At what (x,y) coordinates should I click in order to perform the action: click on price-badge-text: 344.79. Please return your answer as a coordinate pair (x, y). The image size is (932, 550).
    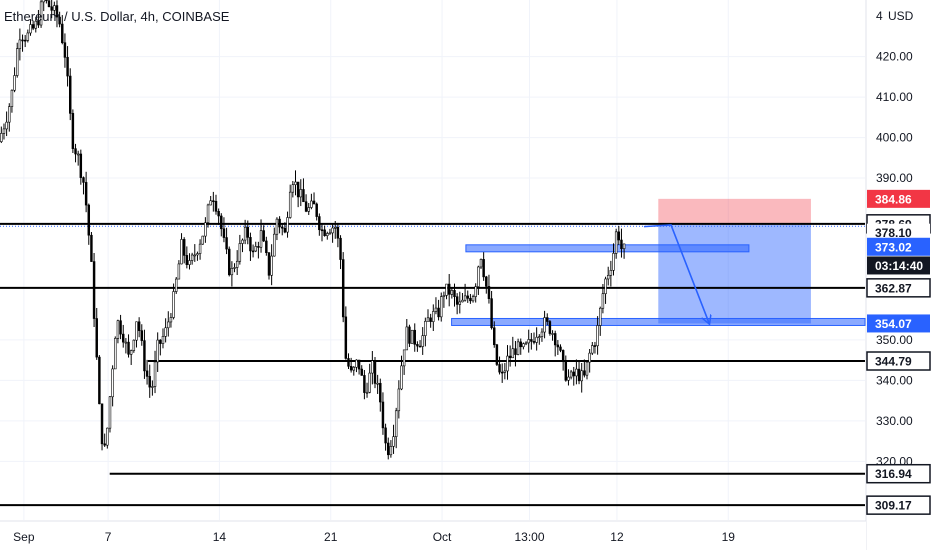
    Looking at the image, I should click on (893, 362).